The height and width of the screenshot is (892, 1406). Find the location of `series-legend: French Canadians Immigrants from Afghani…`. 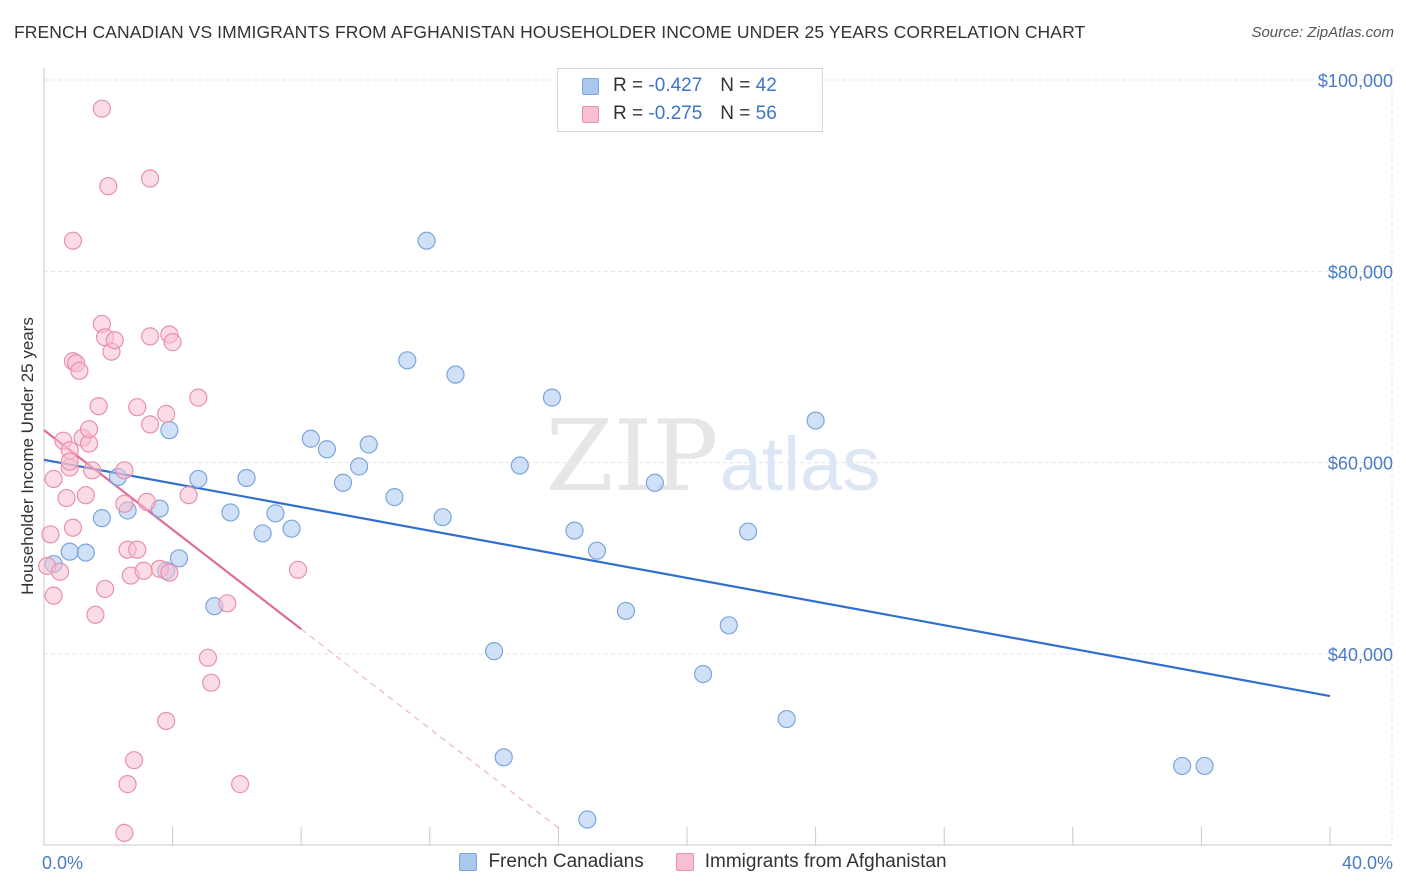

series-legend: French Canadians Immigrants from Afghani… is located at coordinates (703, 862).